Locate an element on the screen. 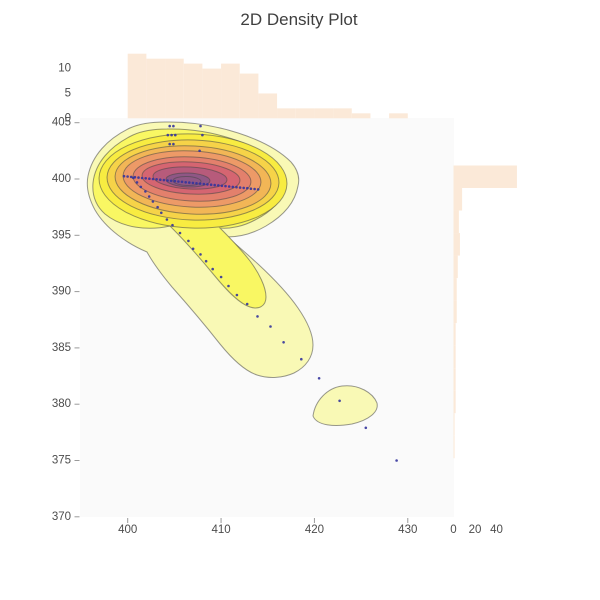  contour-band-1-detached-blob is located at coordinates (345, 405).